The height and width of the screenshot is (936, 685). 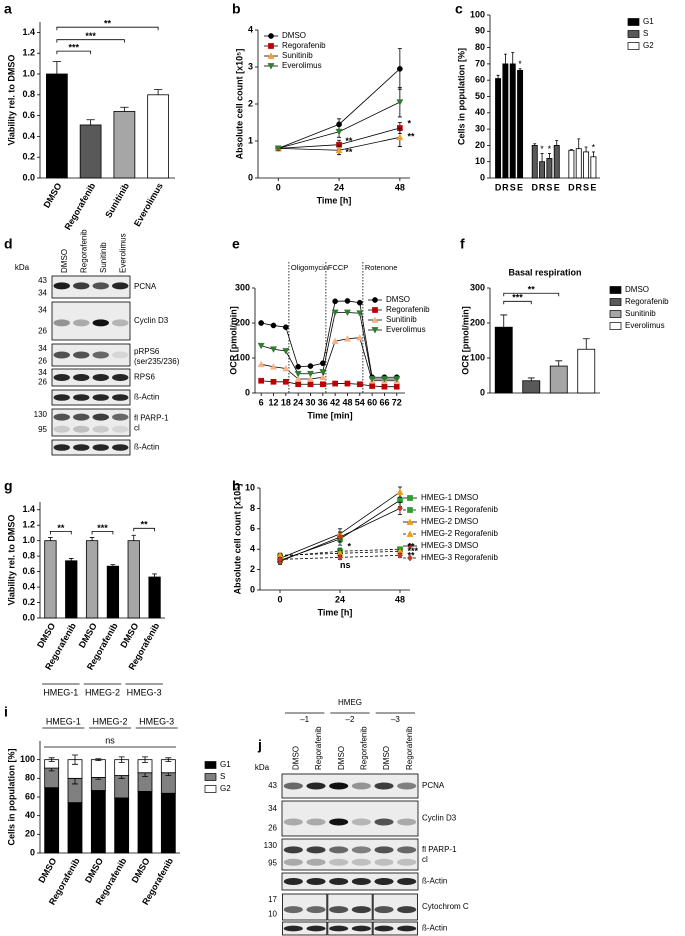 What do you see at coordinates (122, 253) in the screenshot?
I see `lane-label: Everolimus` at bounding box center [122, 253].